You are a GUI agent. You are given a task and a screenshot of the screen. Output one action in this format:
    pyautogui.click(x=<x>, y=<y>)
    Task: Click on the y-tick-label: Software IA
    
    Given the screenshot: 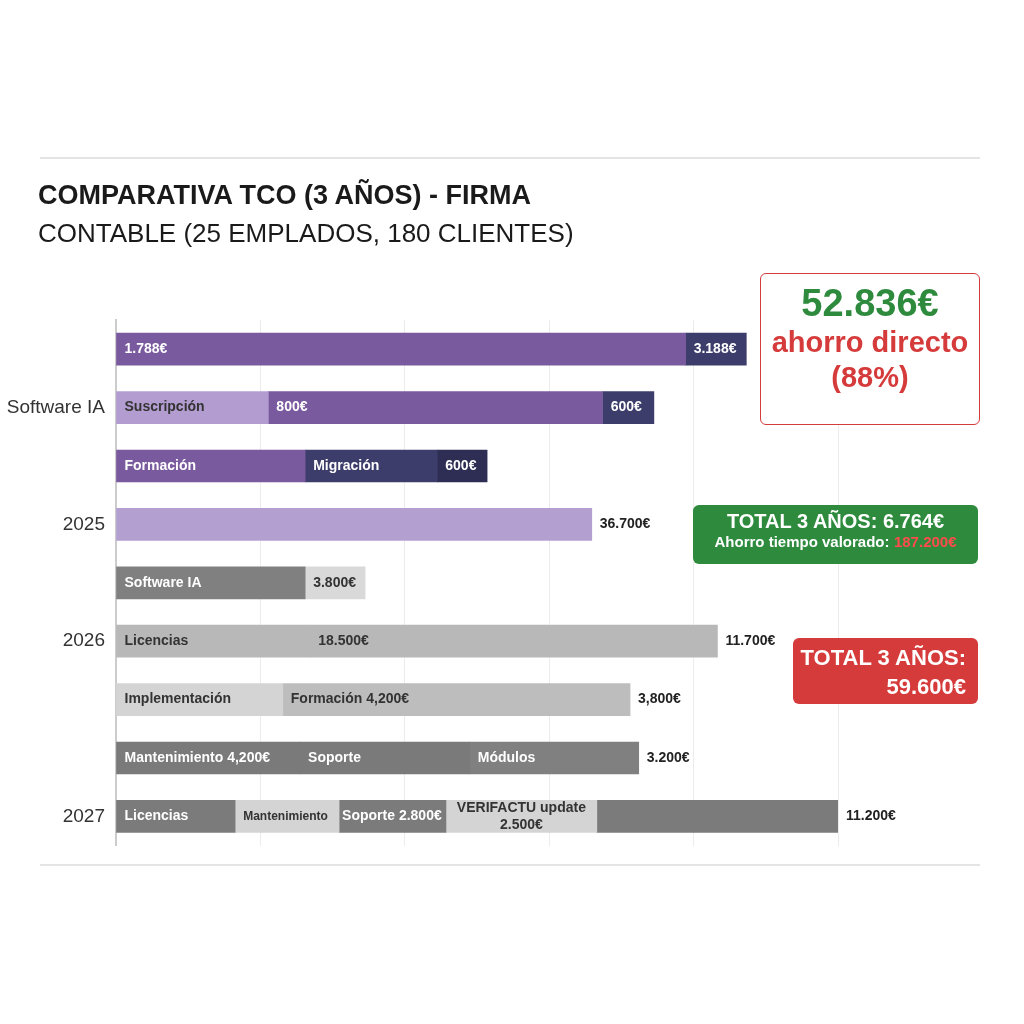 What is the action you would take?
    pyautogui.click(x=56, y=406)
    